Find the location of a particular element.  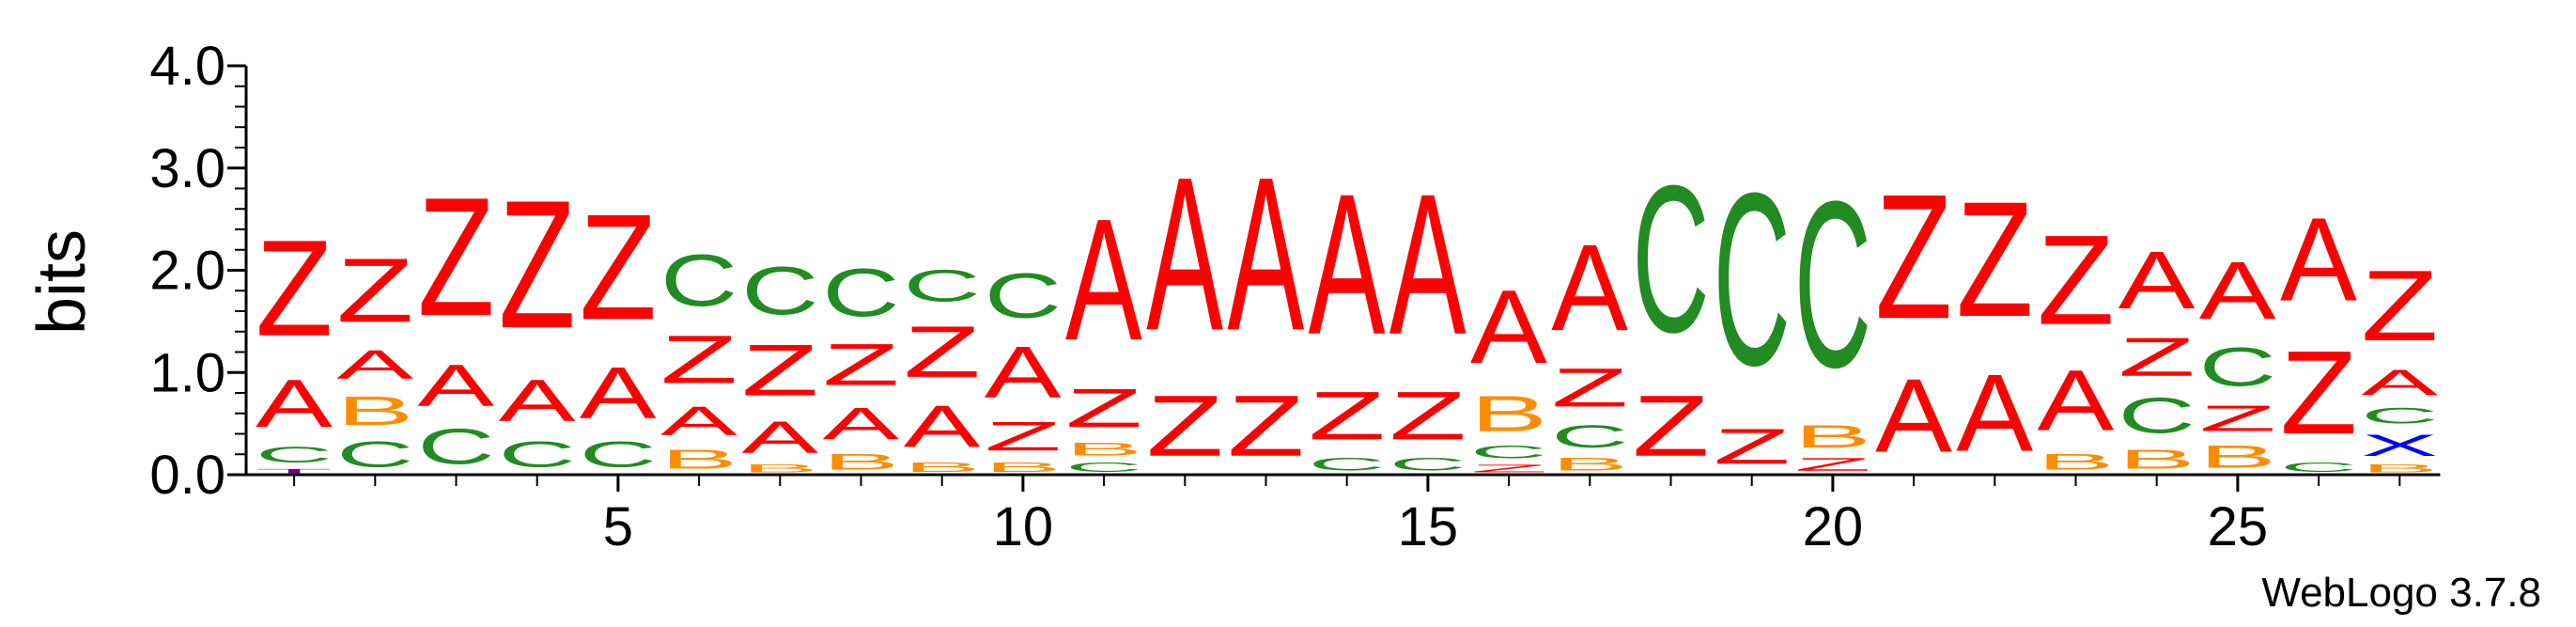

y-tick-label: 4.0 is located at coordinates (187, 66).